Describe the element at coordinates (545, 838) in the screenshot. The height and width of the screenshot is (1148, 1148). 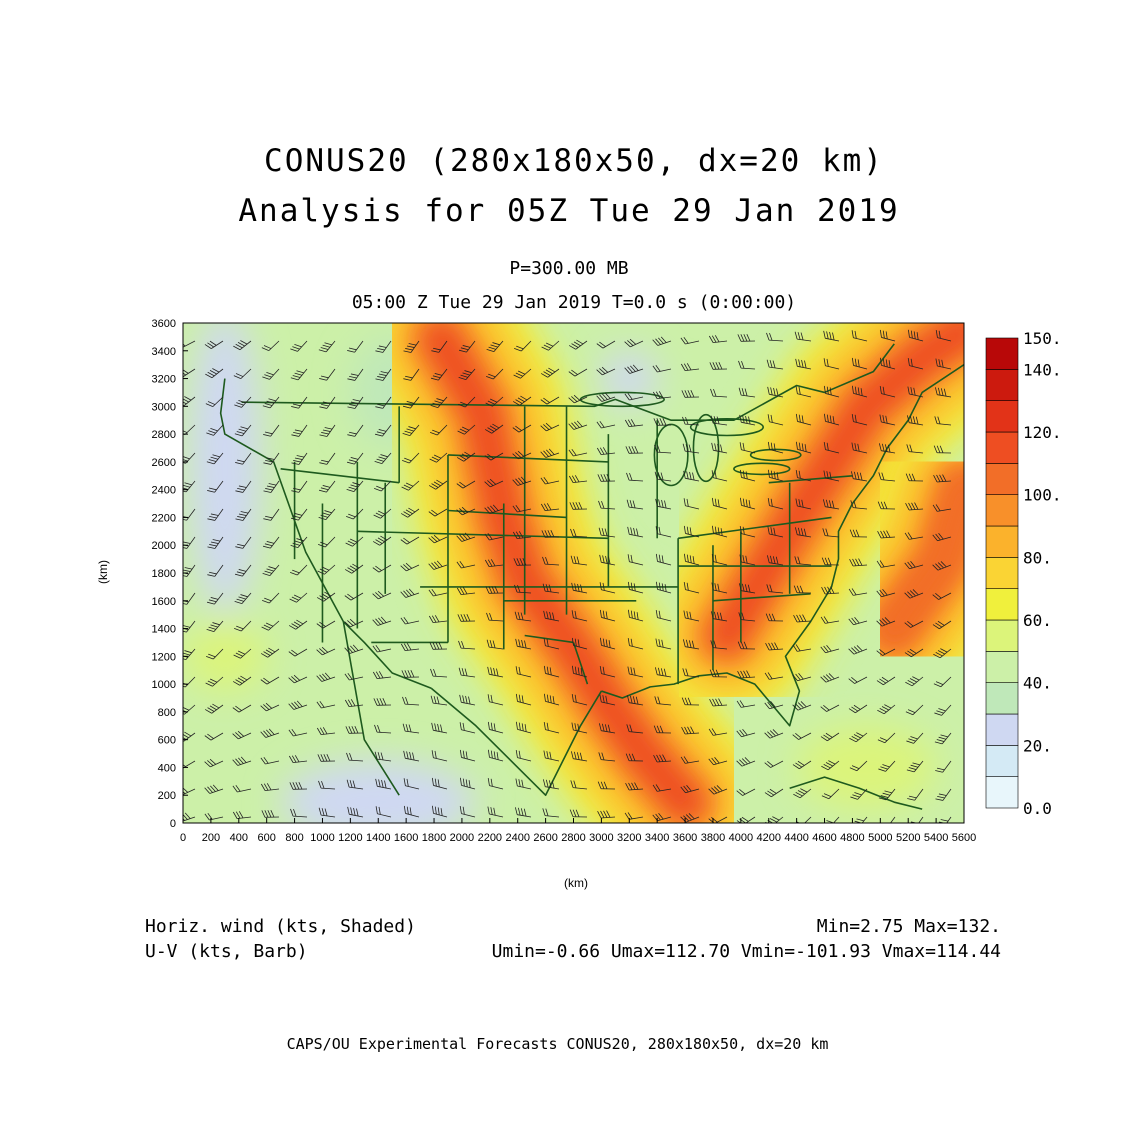
I see `x-tick-label: 2600` at that location.